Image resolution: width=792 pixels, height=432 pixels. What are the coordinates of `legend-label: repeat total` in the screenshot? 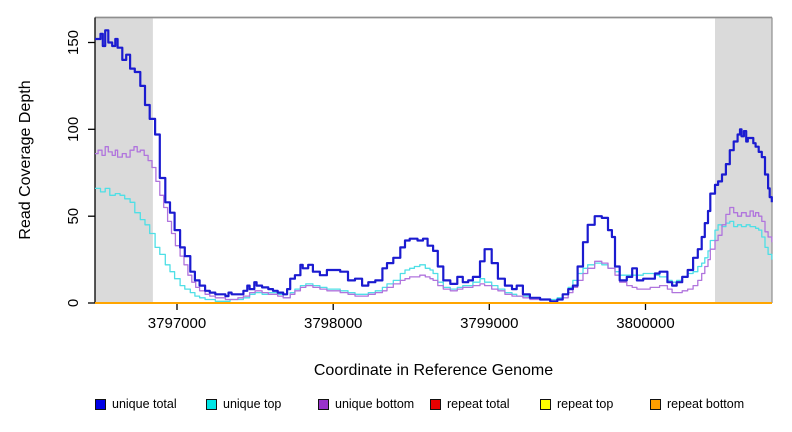 It's located at (478, 404).